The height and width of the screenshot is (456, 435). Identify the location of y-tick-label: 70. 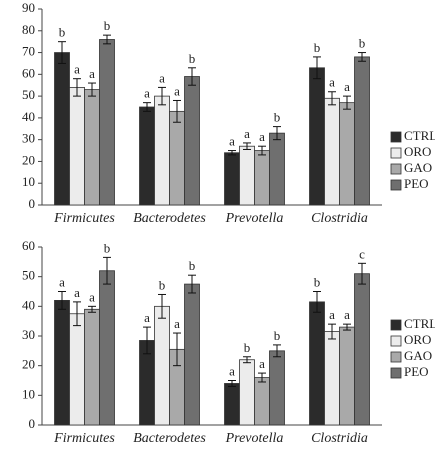
(28, 51).